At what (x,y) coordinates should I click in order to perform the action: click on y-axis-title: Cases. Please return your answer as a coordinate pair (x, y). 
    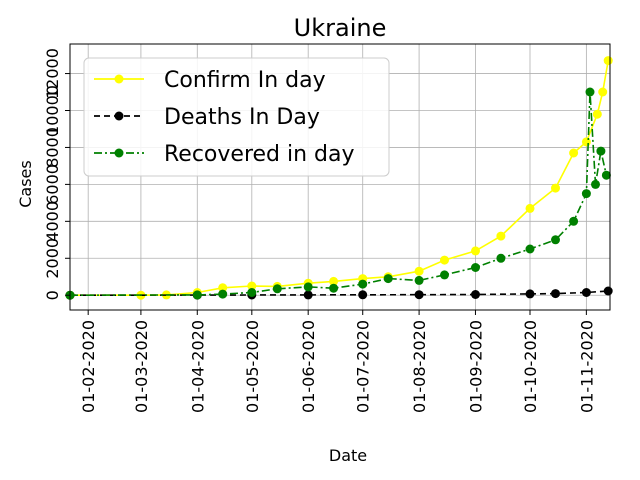
    Looking at the image, I should click on (25, 184).